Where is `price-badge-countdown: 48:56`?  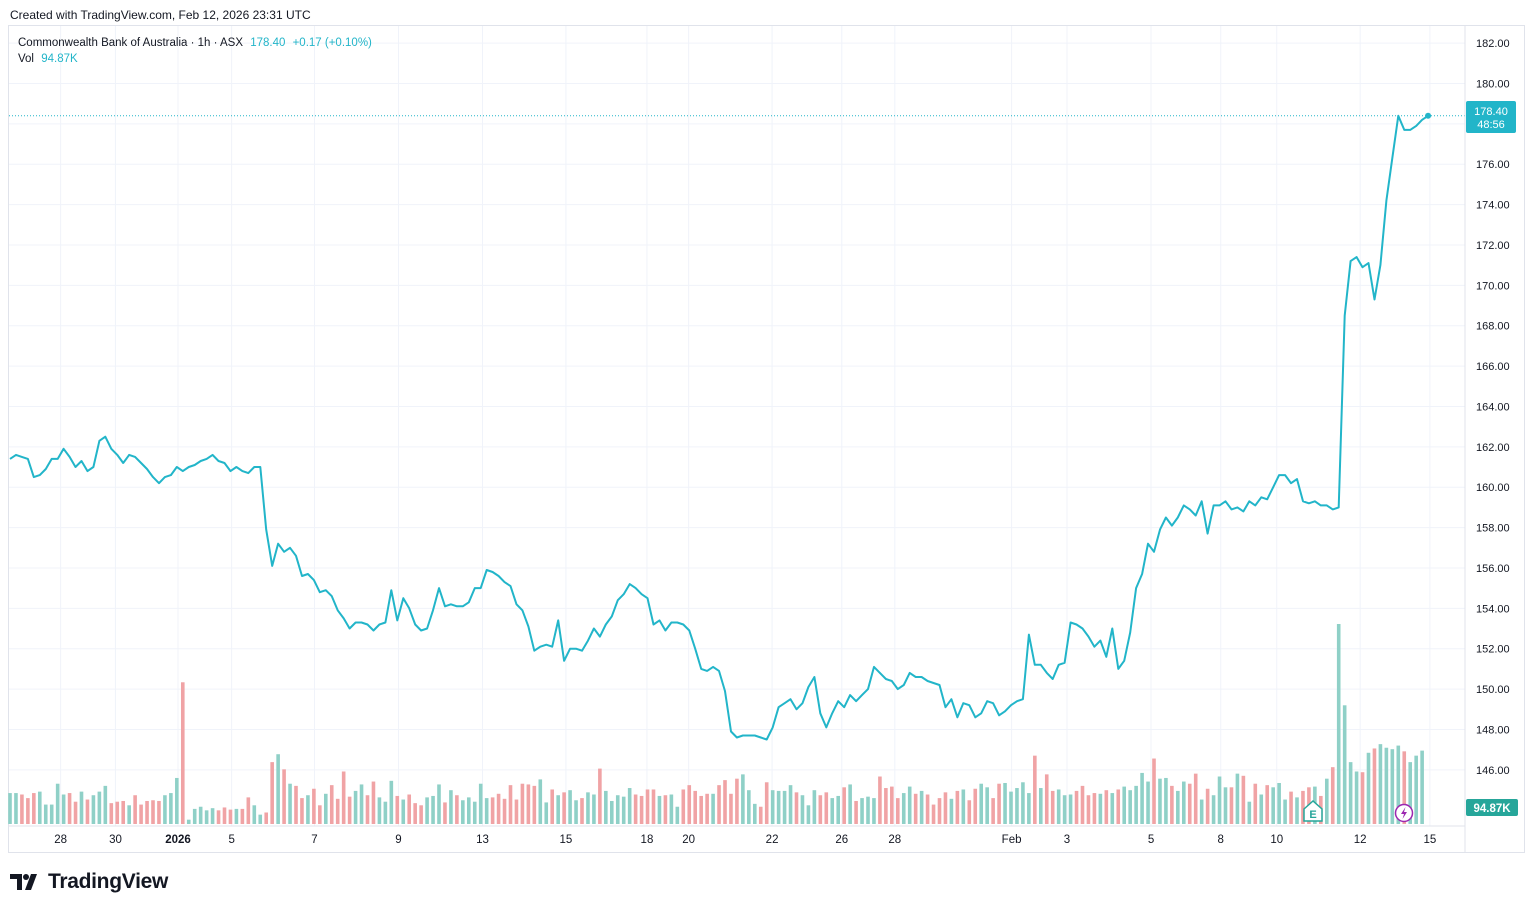 price-badge-countdown: 48:56 is located at coordinates (1491, 125).